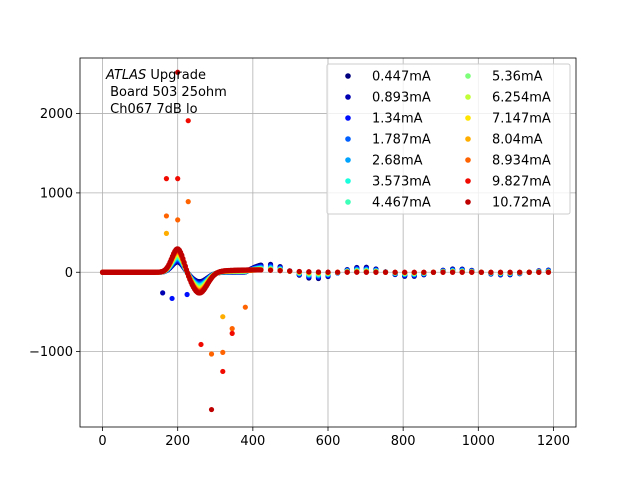 This screenshot has width=640, height=480. Describe the element at coordinates (521, 119) in the screenshot. I see `legend-label: 7.147mA` at that location.